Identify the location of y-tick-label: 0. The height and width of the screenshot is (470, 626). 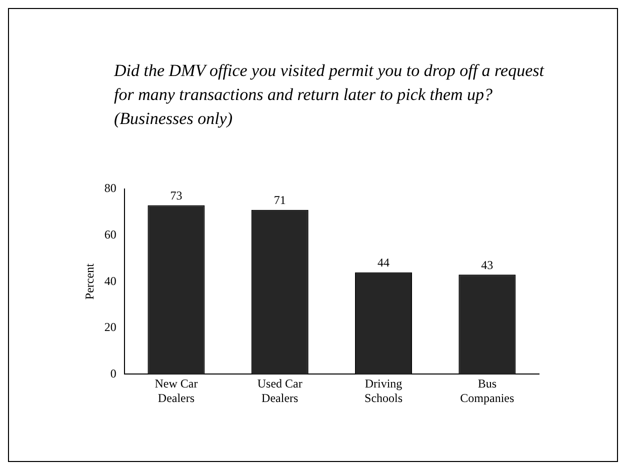
(113, 373).